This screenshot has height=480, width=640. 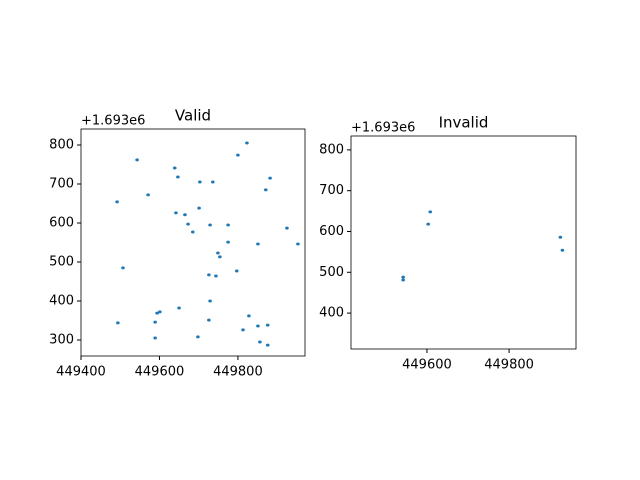 What do you see at coordinates (61, 340) in the screenshot?
I see `y-tick-label: 300` at bounding box center [61, 340].